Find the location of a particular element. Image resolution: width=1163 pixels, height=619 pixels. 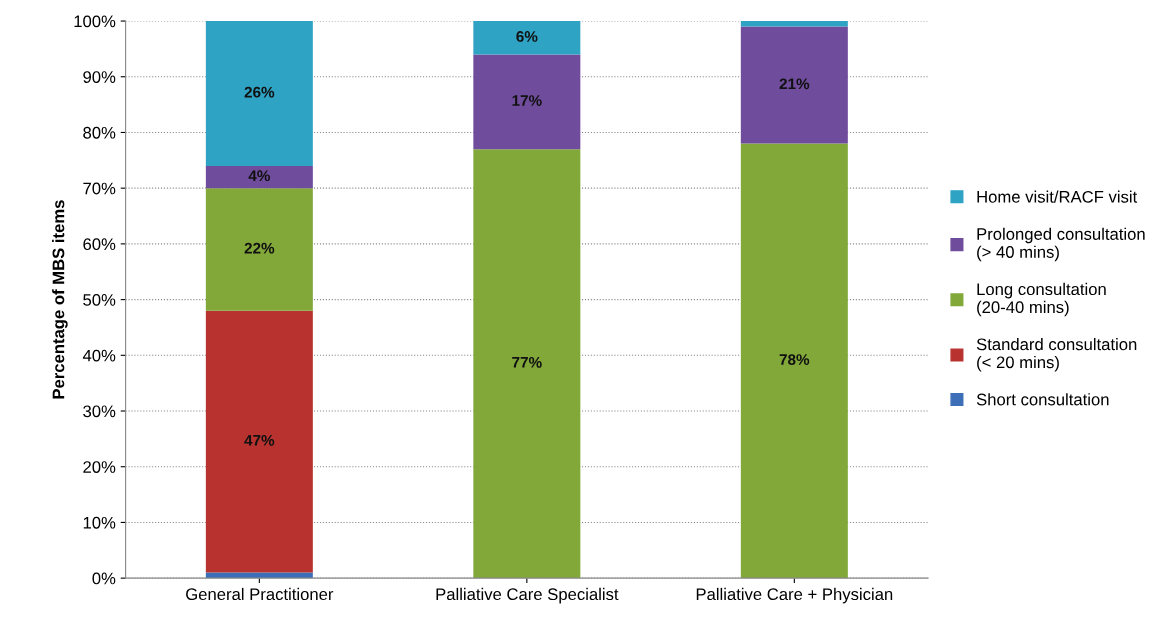

y-tick-label: 30% is located at coordinates (99, 411).